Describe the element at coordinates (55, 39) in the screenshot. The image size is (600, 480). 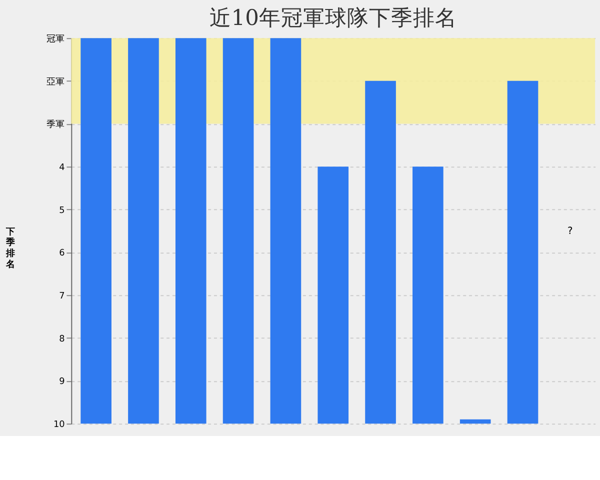
I see `y-tick-label: 冠軍` at that location.